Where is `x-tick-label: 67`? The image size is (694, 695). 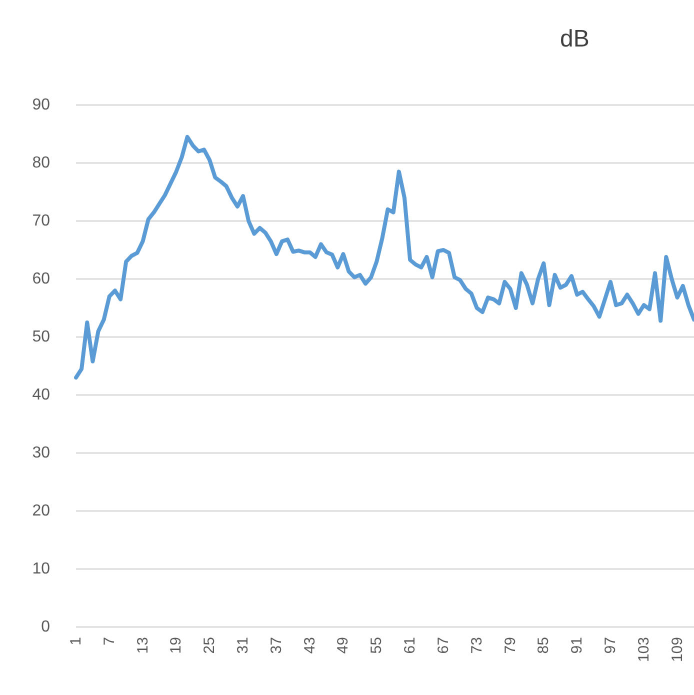
x-tick-label: 67 is located at coordinates (443, 645).